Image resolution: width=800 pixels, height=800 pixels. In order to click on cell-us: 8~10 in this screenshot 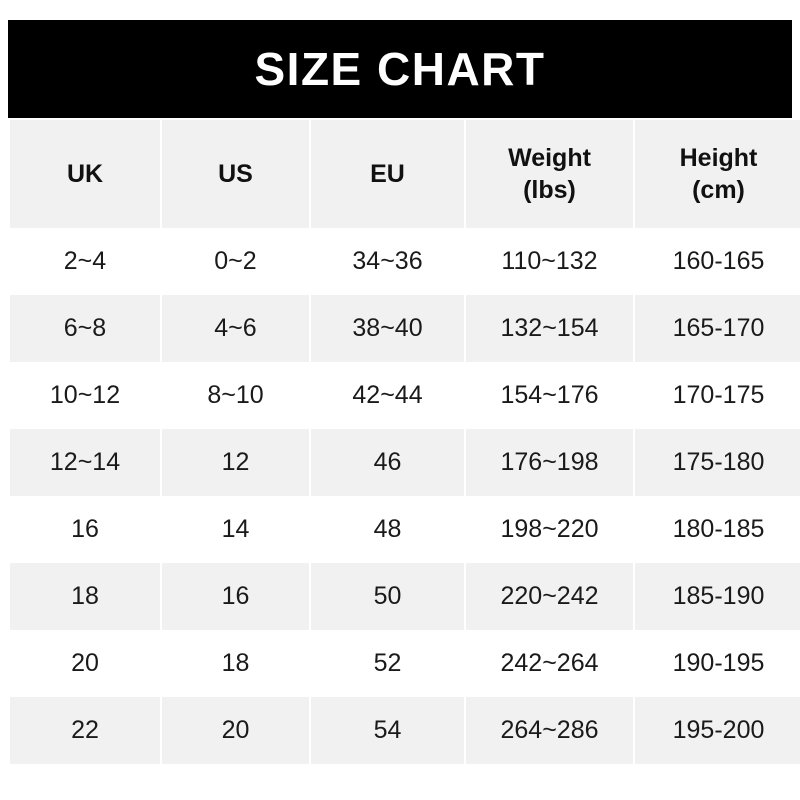, I will do `click(235, 395)`.